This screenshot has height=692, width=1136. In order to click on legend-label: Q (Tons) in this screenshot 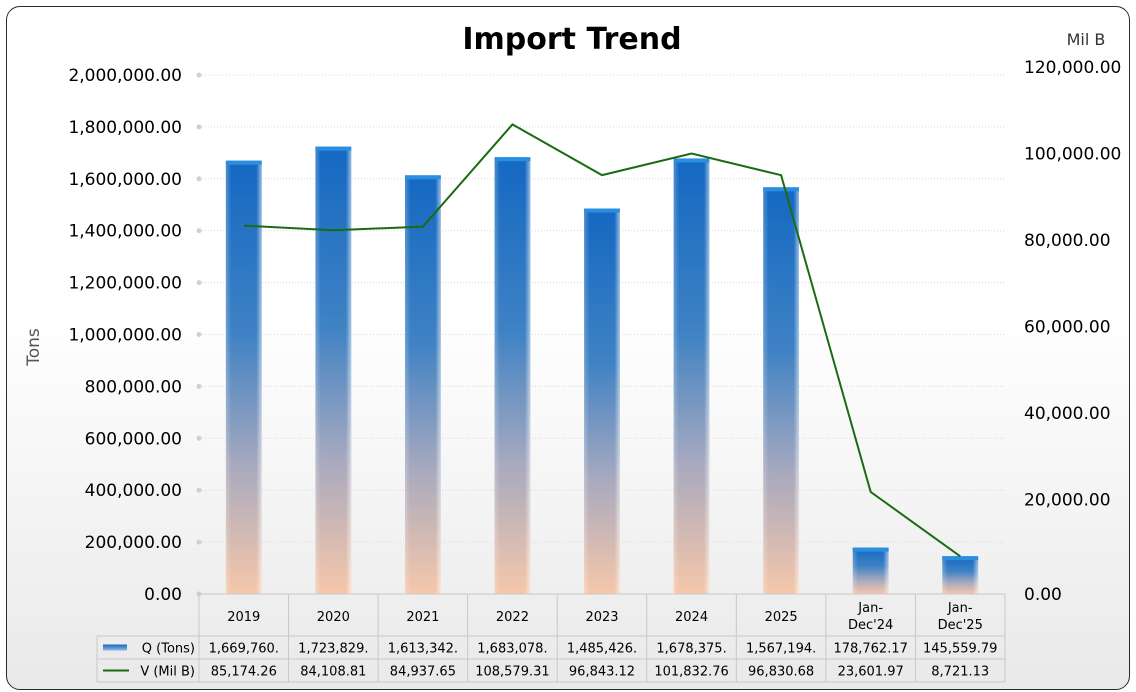, I will do `click(168, 649)`.